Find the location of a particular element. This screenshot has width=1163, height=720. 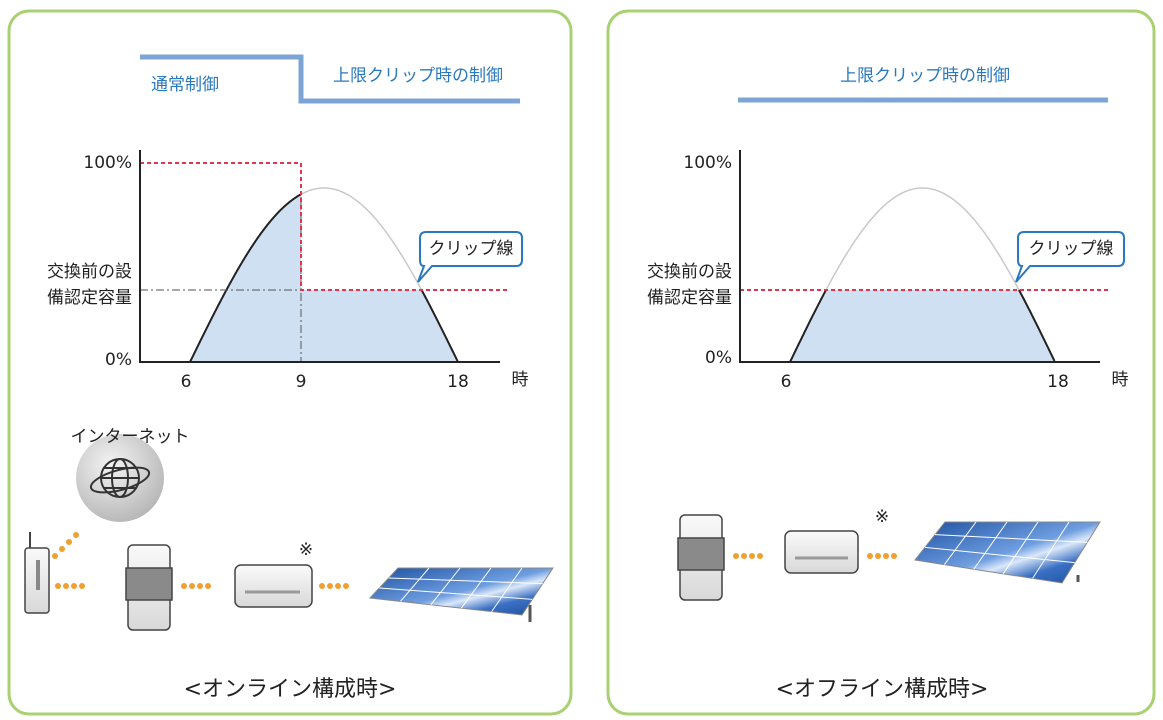

caption: <オフライン構成時> is located at coordinates (882, 689).